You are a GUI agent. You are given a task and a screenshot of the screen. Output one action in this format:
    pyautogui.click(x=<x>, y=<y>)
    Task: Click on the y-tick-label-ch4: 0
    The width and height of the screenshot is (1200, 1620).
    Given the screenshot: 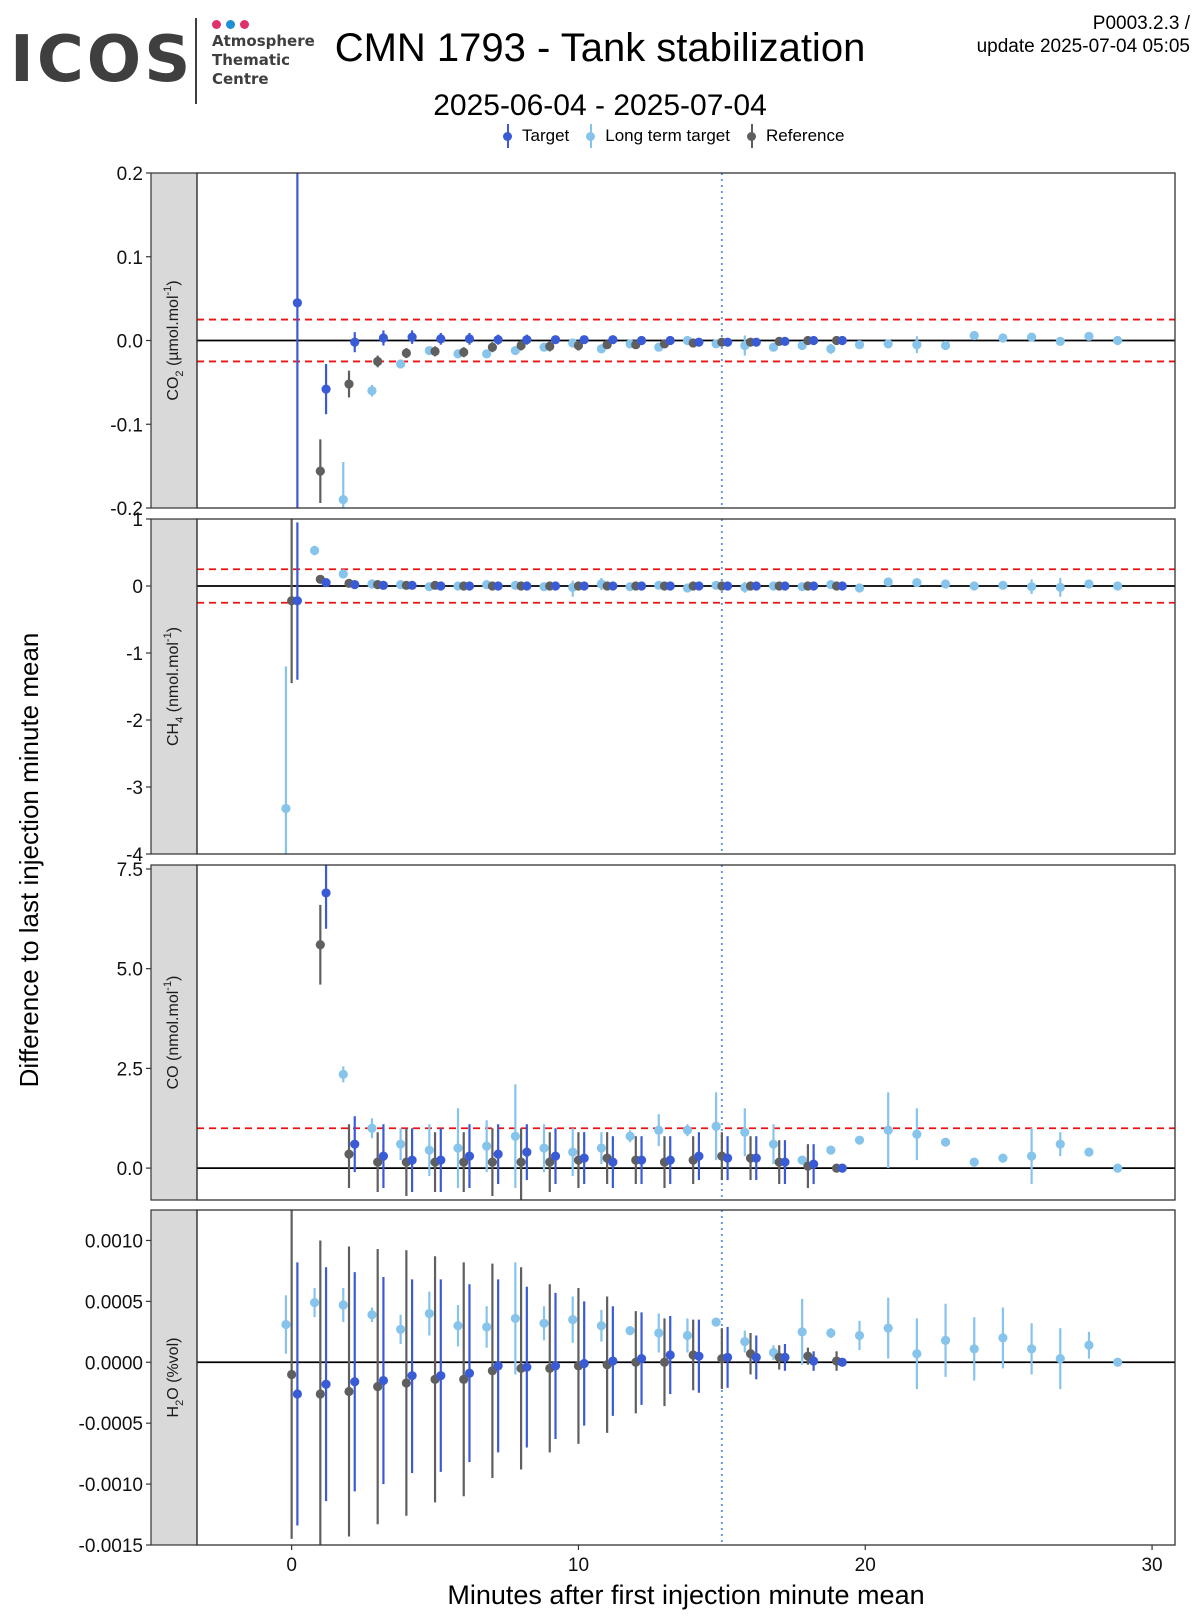 What is the action you would take?
    pyautogui.click(x=137, y=587)
    